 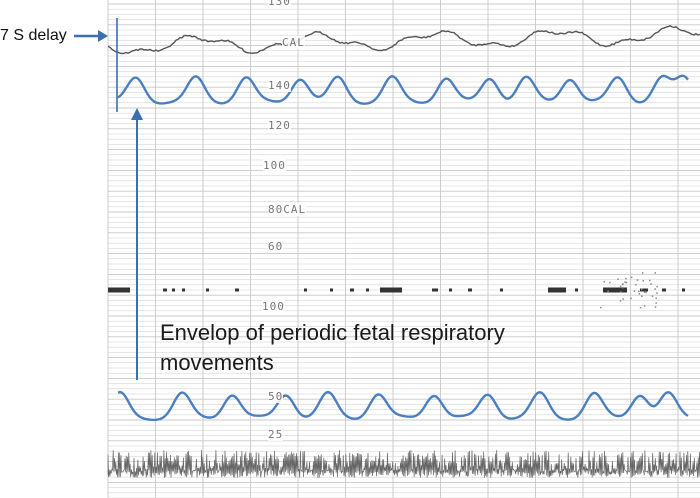 What do you see at coordinates (276, 434) in the screenshot?
I see `scale-label-25: 25` at bounding box center [276, 434].